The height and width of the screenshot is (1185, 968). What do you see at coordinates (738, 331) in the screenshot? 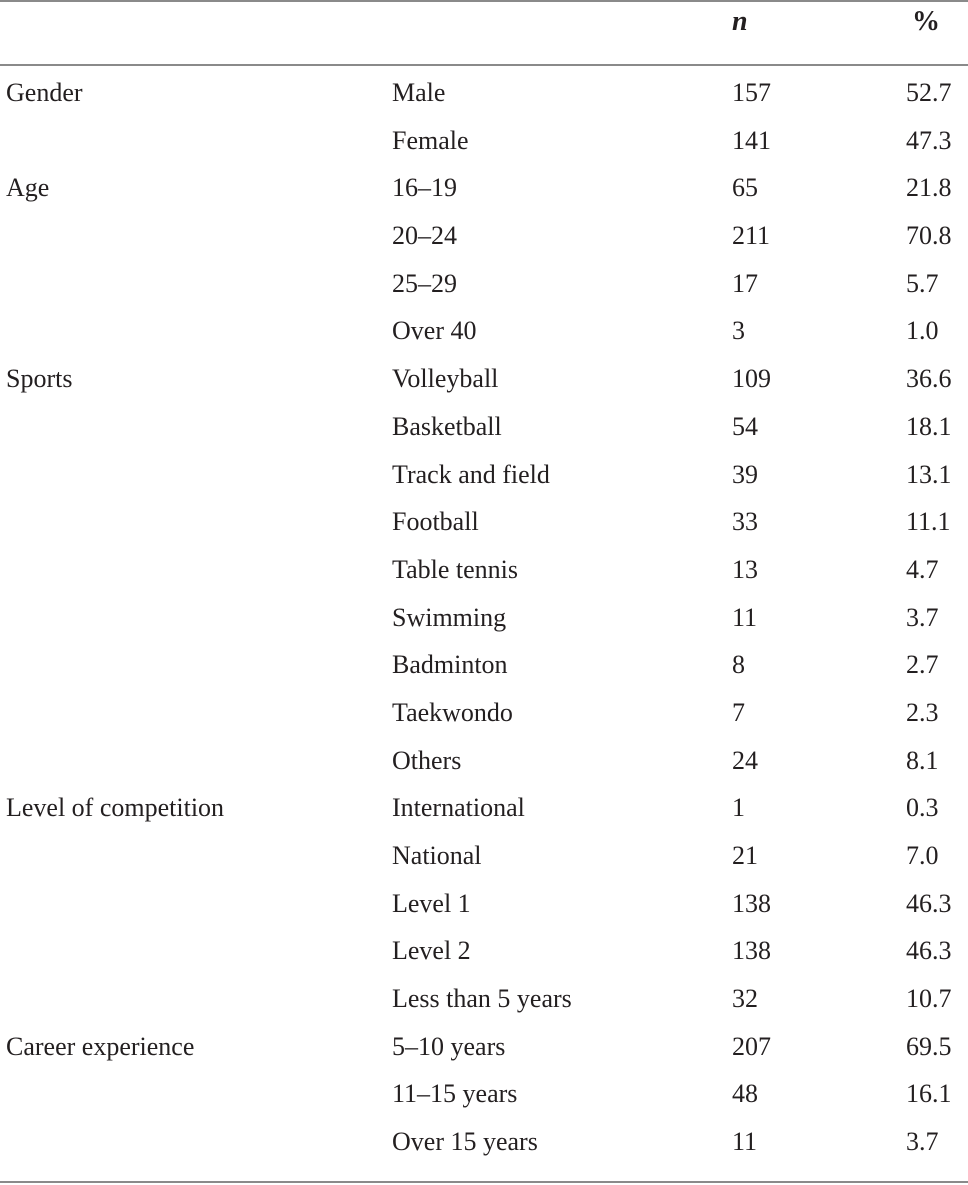
I see `row-n-value: 3` at bounding box center [738, 331].